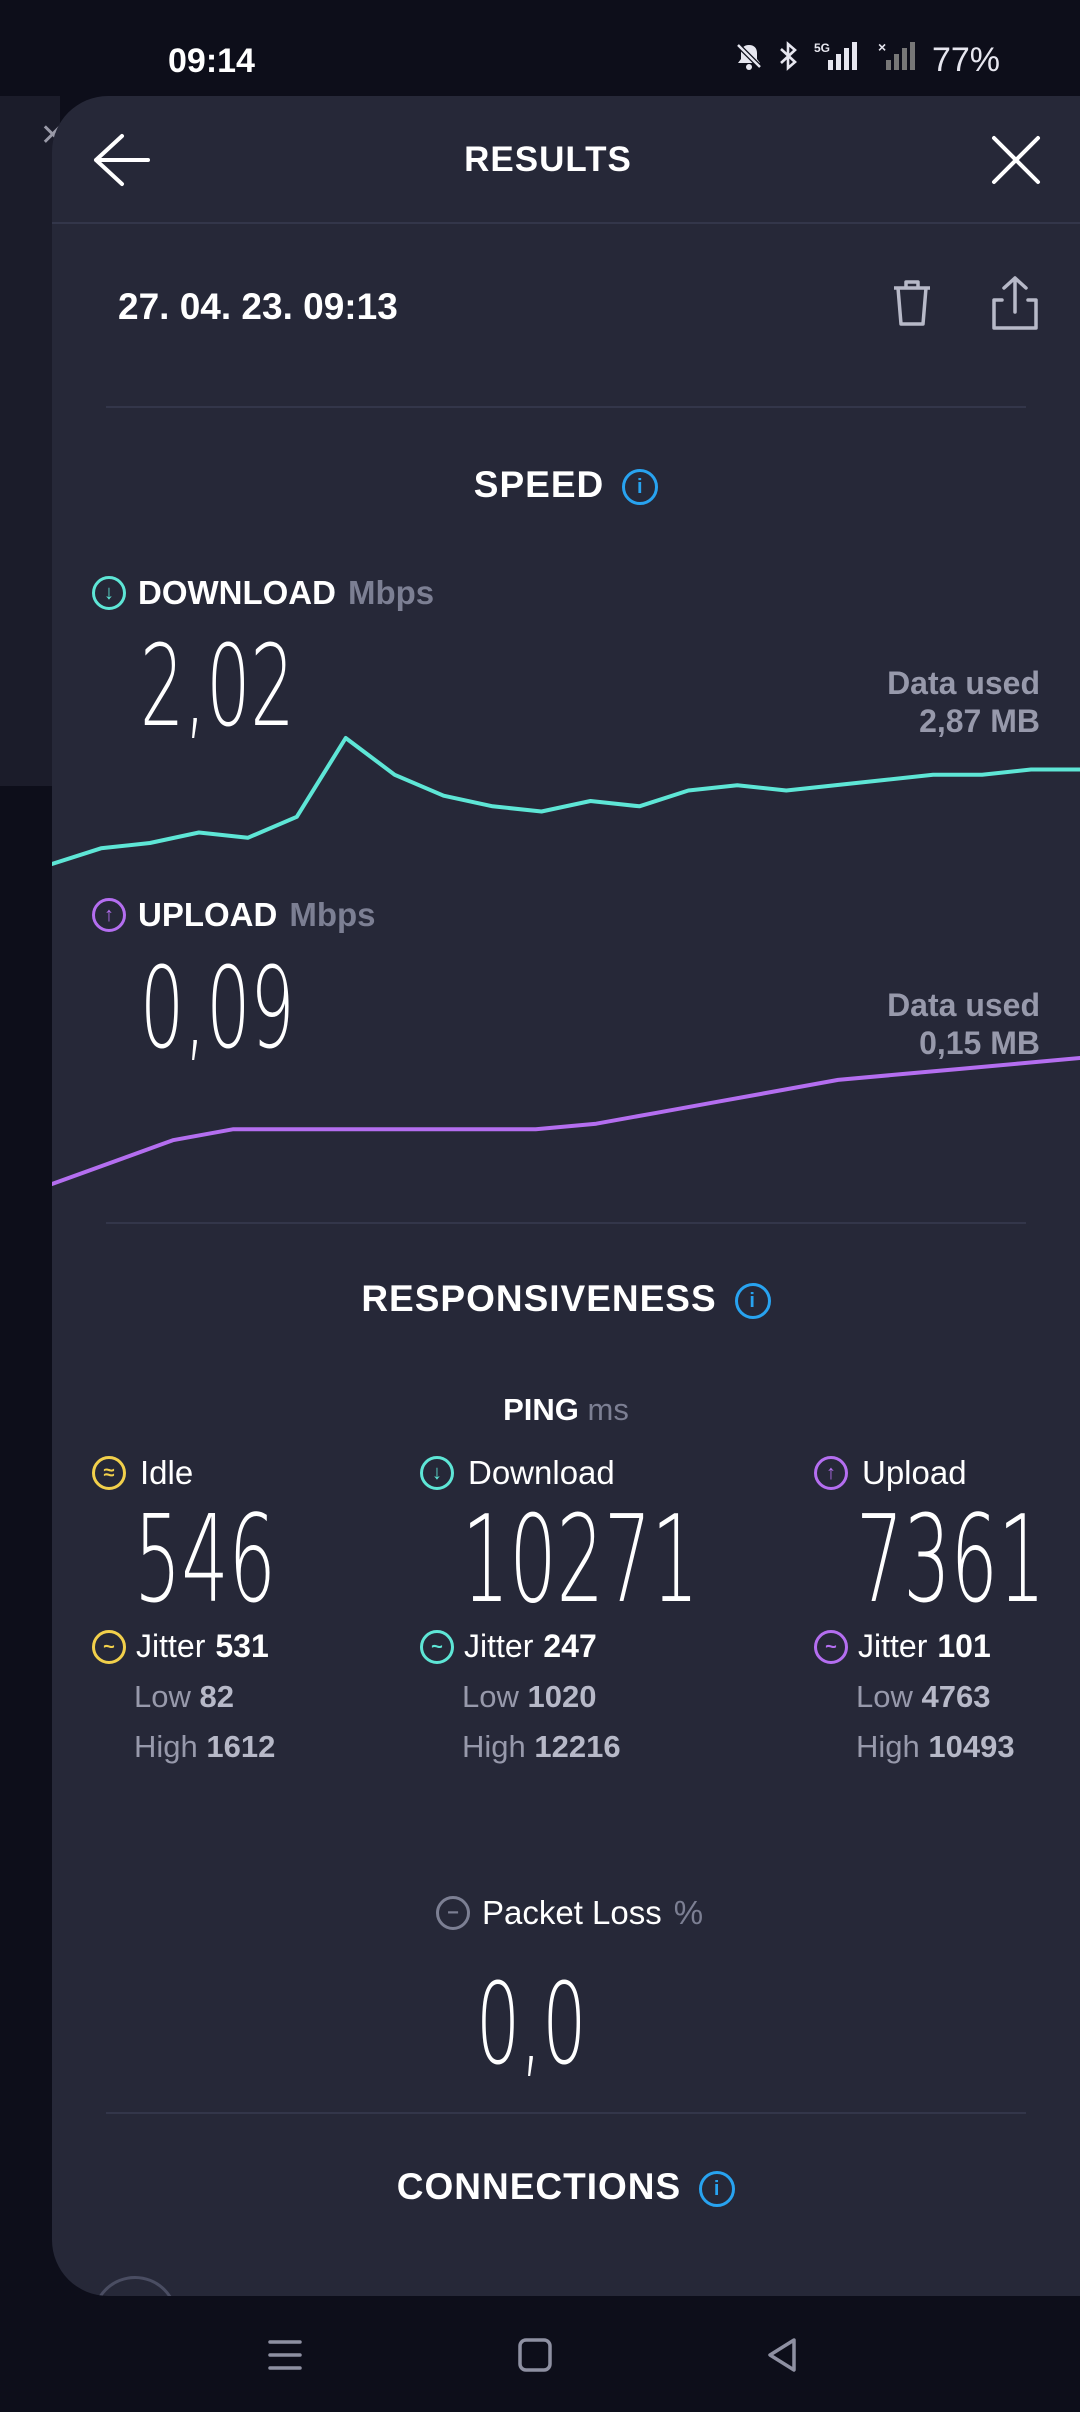 The image size is (1080, 2412). I want to click on share-icon, so click(1015, 303).